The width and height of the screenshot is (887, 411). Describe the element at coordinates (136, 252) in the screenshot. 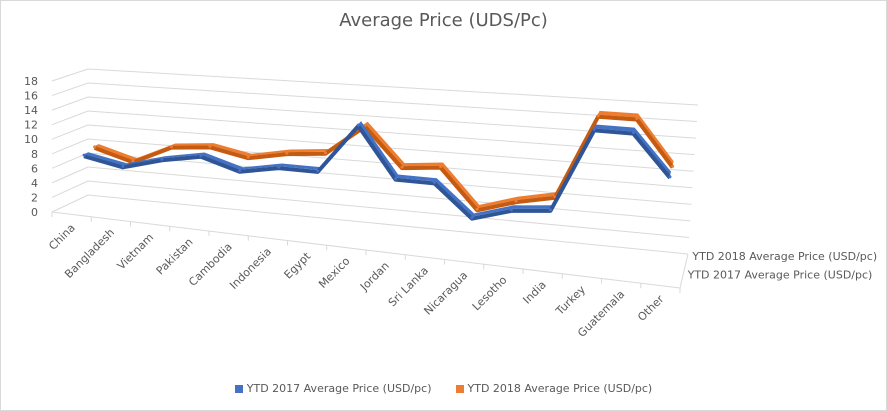

I see `x-tick-label: Vietnam` at that location.